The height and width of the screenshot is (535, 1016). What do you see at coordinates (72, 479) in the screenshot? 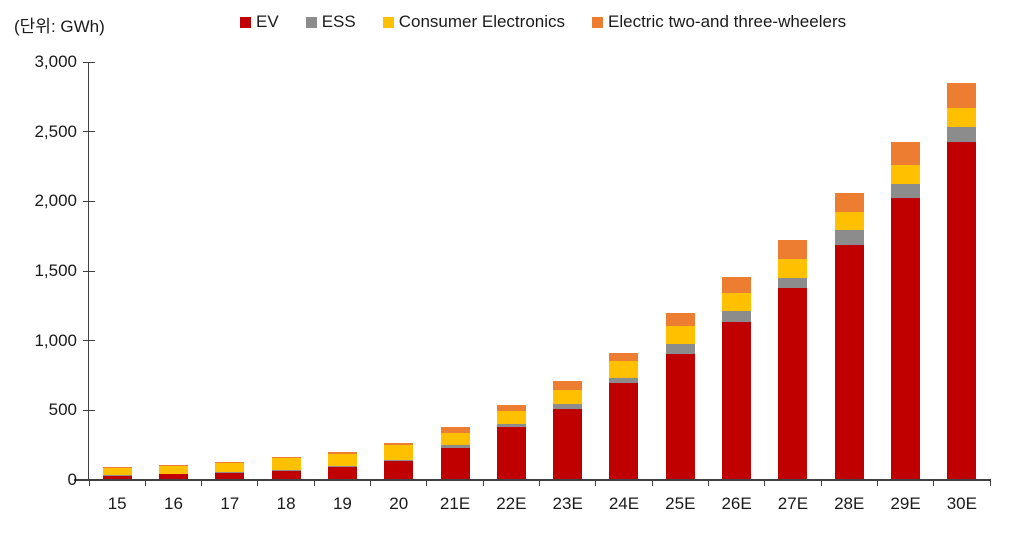
I see `y-tick-label: 0` at bounding box center [72, 479].